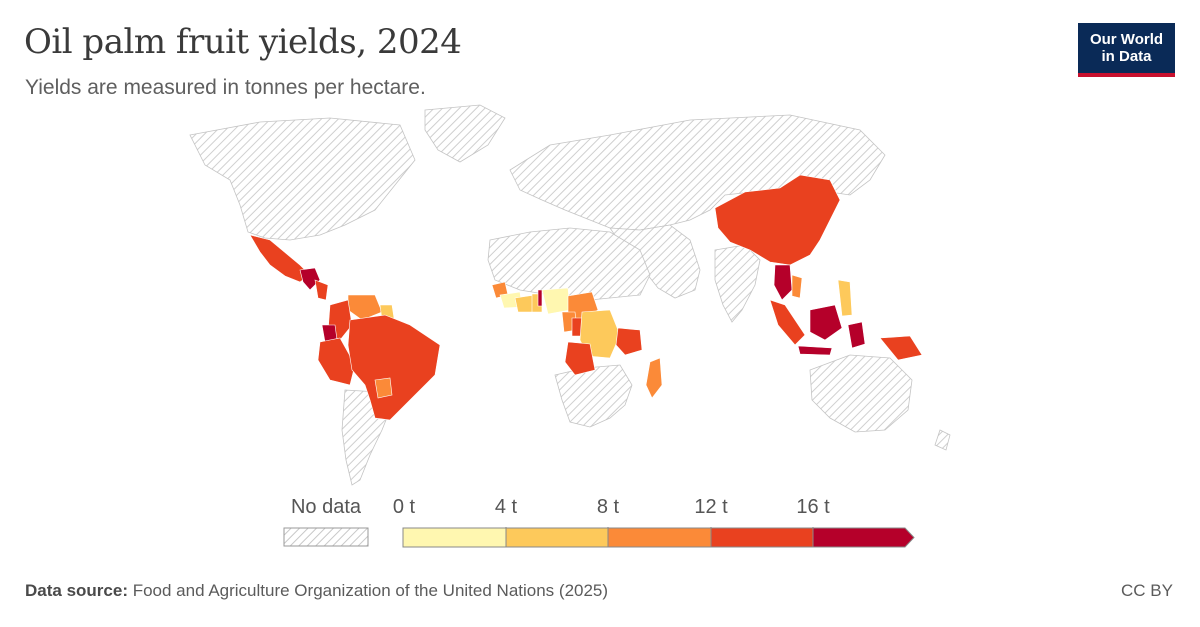  I want to click on angola-region, so click(580, 358).